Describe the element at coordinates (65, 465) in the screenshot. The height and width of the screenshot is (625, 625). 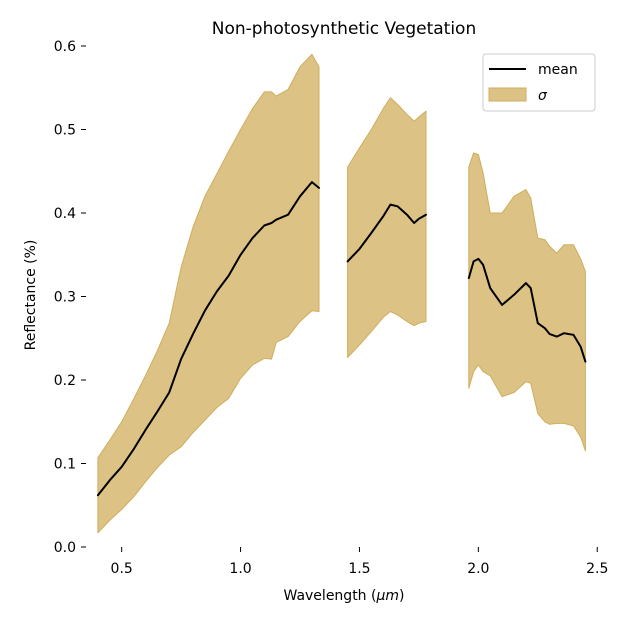
I see `y-tick-label: 0.1` at that location.